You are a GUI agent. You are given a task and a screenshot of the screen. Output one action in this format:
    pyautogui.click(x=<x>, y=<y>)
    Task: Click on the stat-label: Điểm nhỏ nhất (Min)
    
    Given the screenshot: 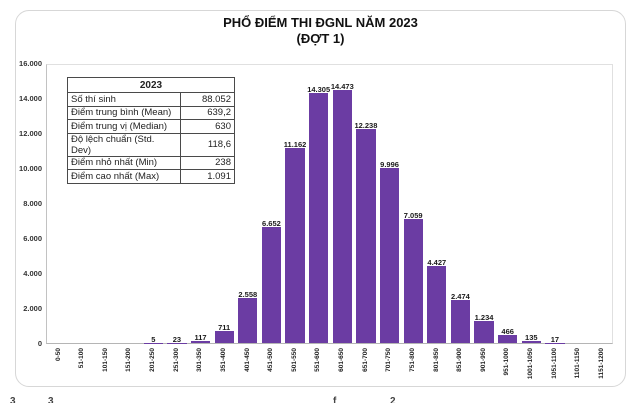 What is the action you would take?
    pyautogui.click(x=124, y=162)
    